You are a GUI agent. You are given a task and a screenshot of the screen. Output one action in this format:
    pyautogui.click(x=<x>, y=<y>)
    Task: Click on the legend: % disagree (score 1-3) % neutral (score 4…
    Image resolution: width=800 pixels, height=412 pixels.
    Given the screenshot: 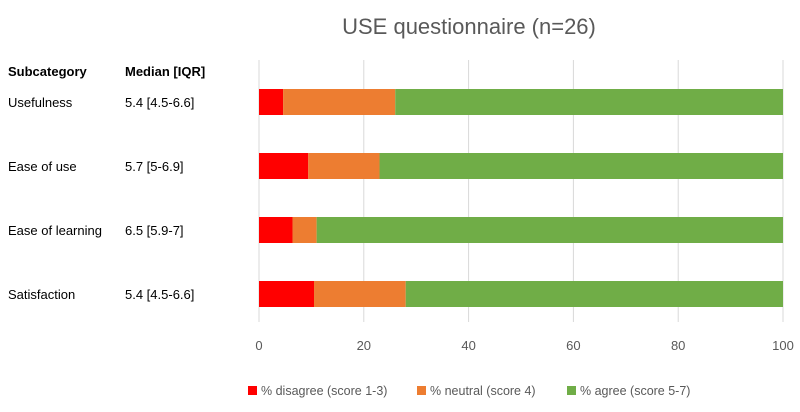 What is the action you would take?
    pyautogui.click(x=469, y=391)
    